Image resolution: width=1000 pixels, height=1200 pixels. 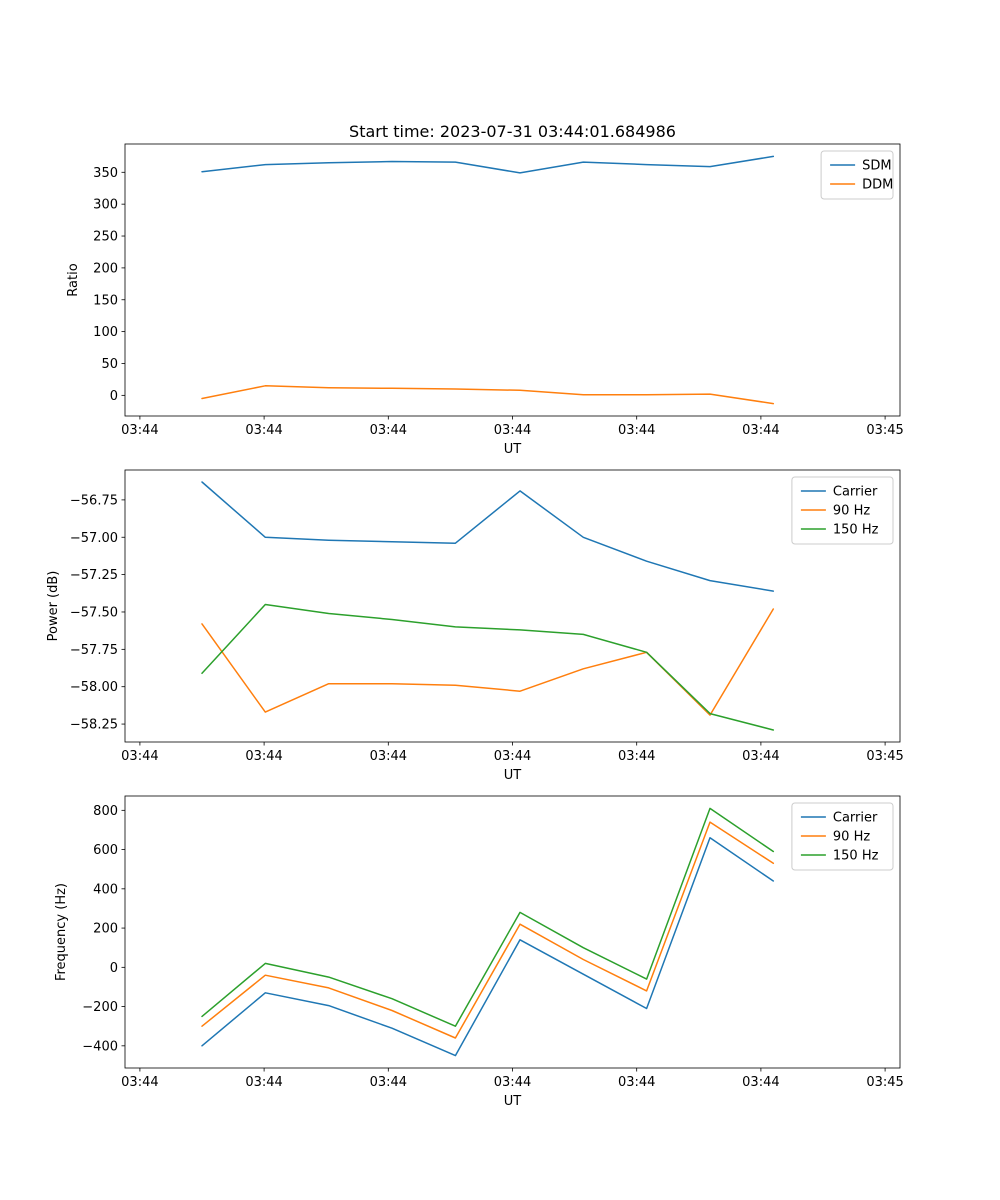 I want to click on legend: SDM DDM, so click(x=857, y=175).